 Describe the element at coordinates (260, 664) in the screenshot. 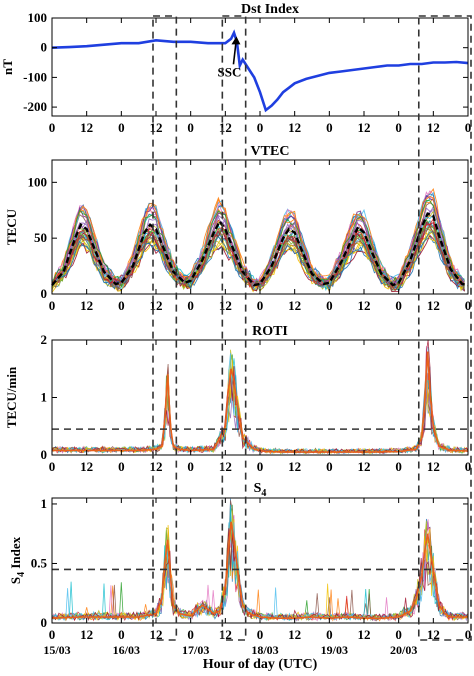

I see `x-axis-label: Hour of day (UTC)` at that location.